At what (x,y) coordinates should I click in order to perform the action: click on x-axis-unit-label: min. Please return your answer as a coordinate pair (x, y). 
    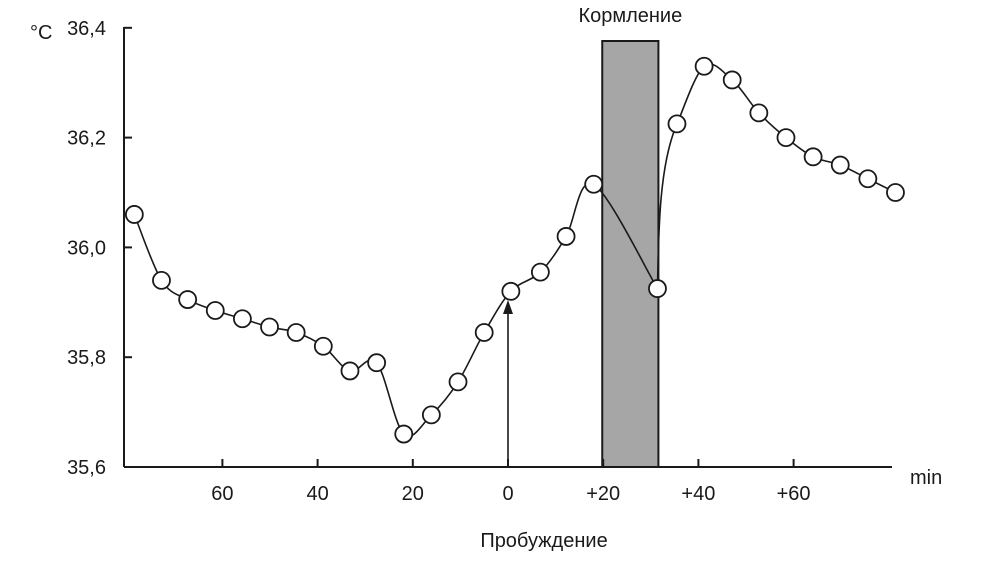
    Looking at the image, I should click on (926, 478).